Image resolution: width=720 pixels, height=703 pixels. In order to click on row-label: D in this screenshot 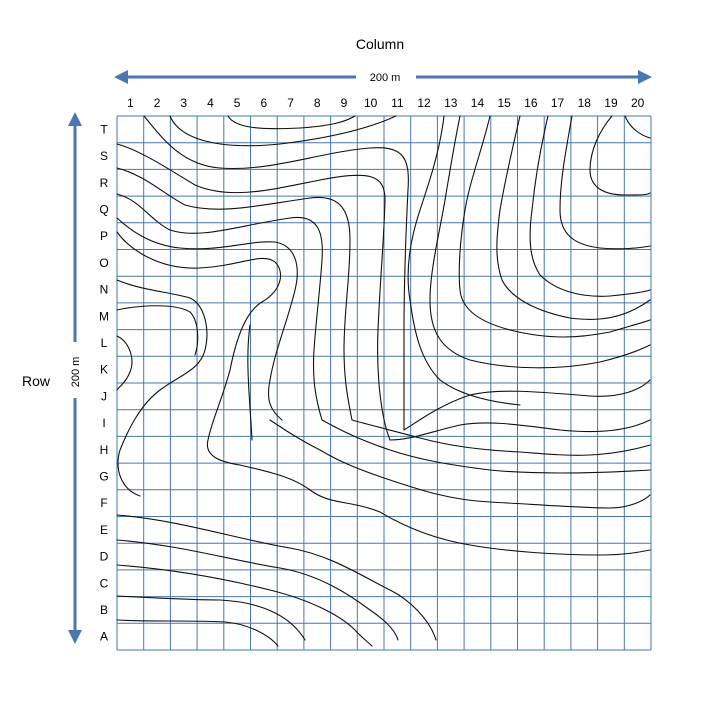, I will do `click(104, 557)`.